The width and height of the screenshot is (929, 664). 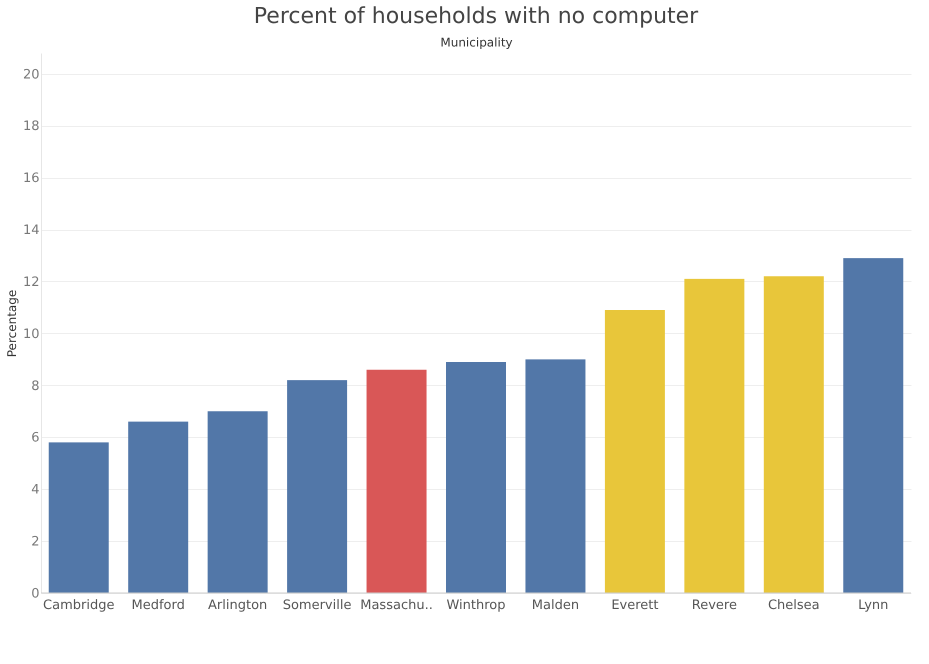 I want to click on x-tick-label: Chelsea, so click(x=794, y=605).